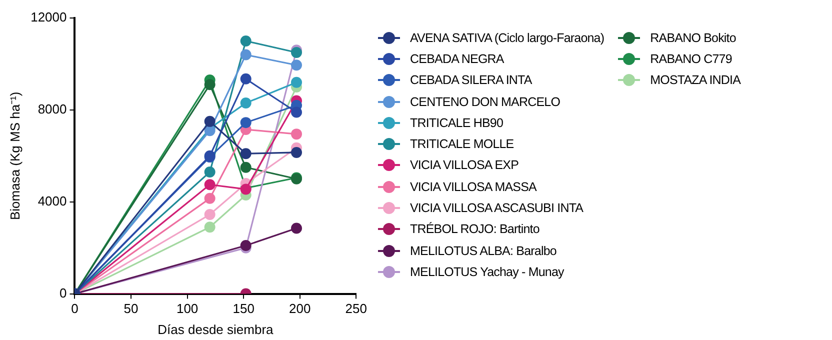  What do you see at coordinates (131, 308) in the screenshot?
I see `x-tick-label: 50` at bounding box center [131, 308].